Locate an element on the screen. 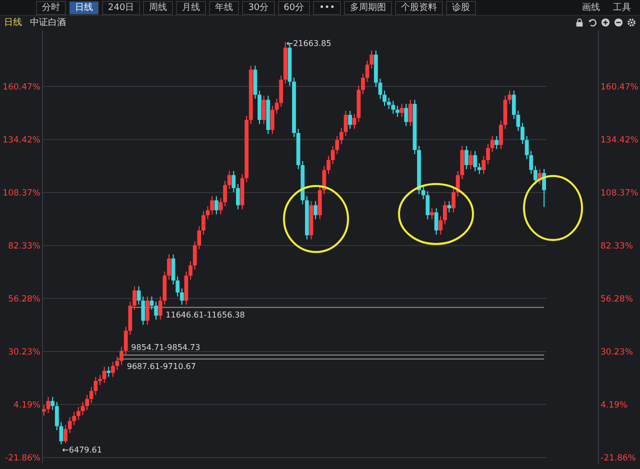 This screenshot has height=469, width=640. text: 30分 is located at coordinates (258, 7).